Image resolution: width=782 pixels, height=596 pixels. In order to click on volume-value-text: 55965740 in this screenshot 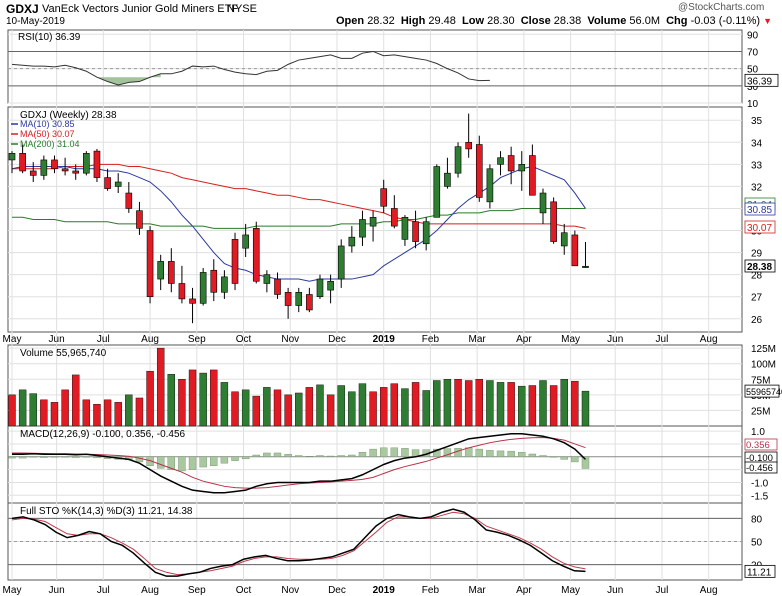, I will do `click(764, 392)`.